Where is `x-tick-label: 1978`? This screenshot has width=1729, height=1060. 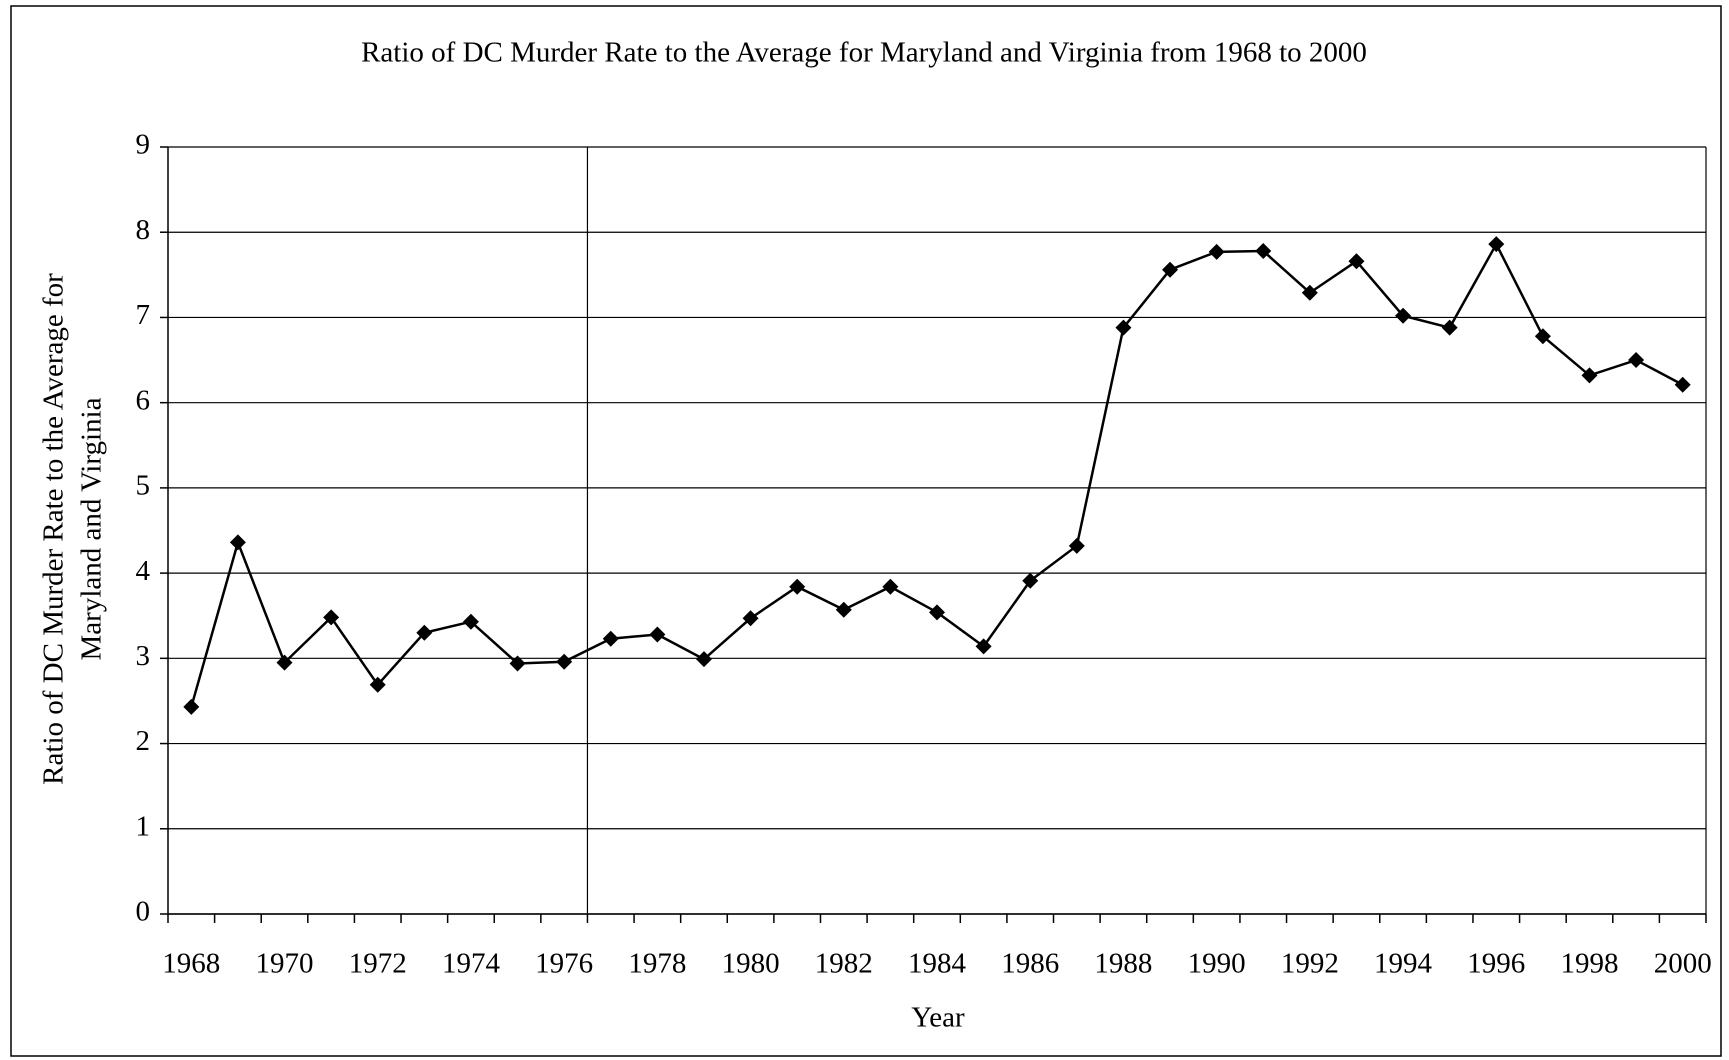 x-tick-label: 1978 is located at coordinates (657, 964).